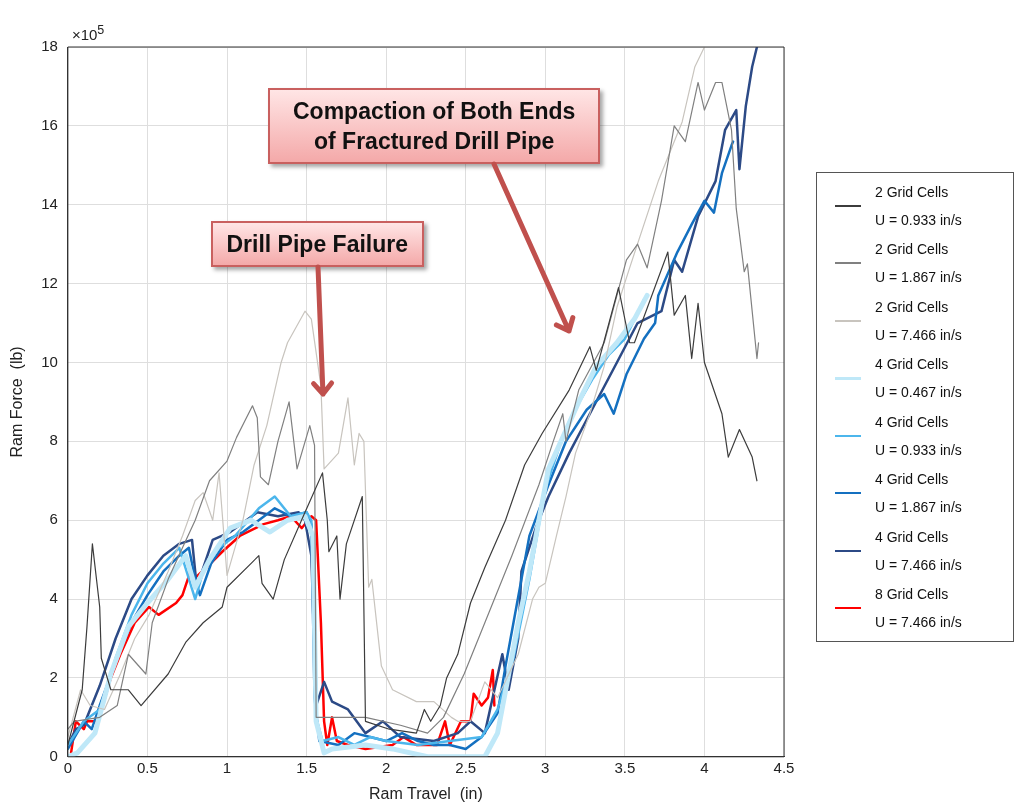 This screenshot has width=1016, height=812. What do you see at coordinates (434, 125) in the screenshot?
I see `annotation: Compaction of Both Ends of Fractured Drill Pipe` at bounding box center [434, 125].